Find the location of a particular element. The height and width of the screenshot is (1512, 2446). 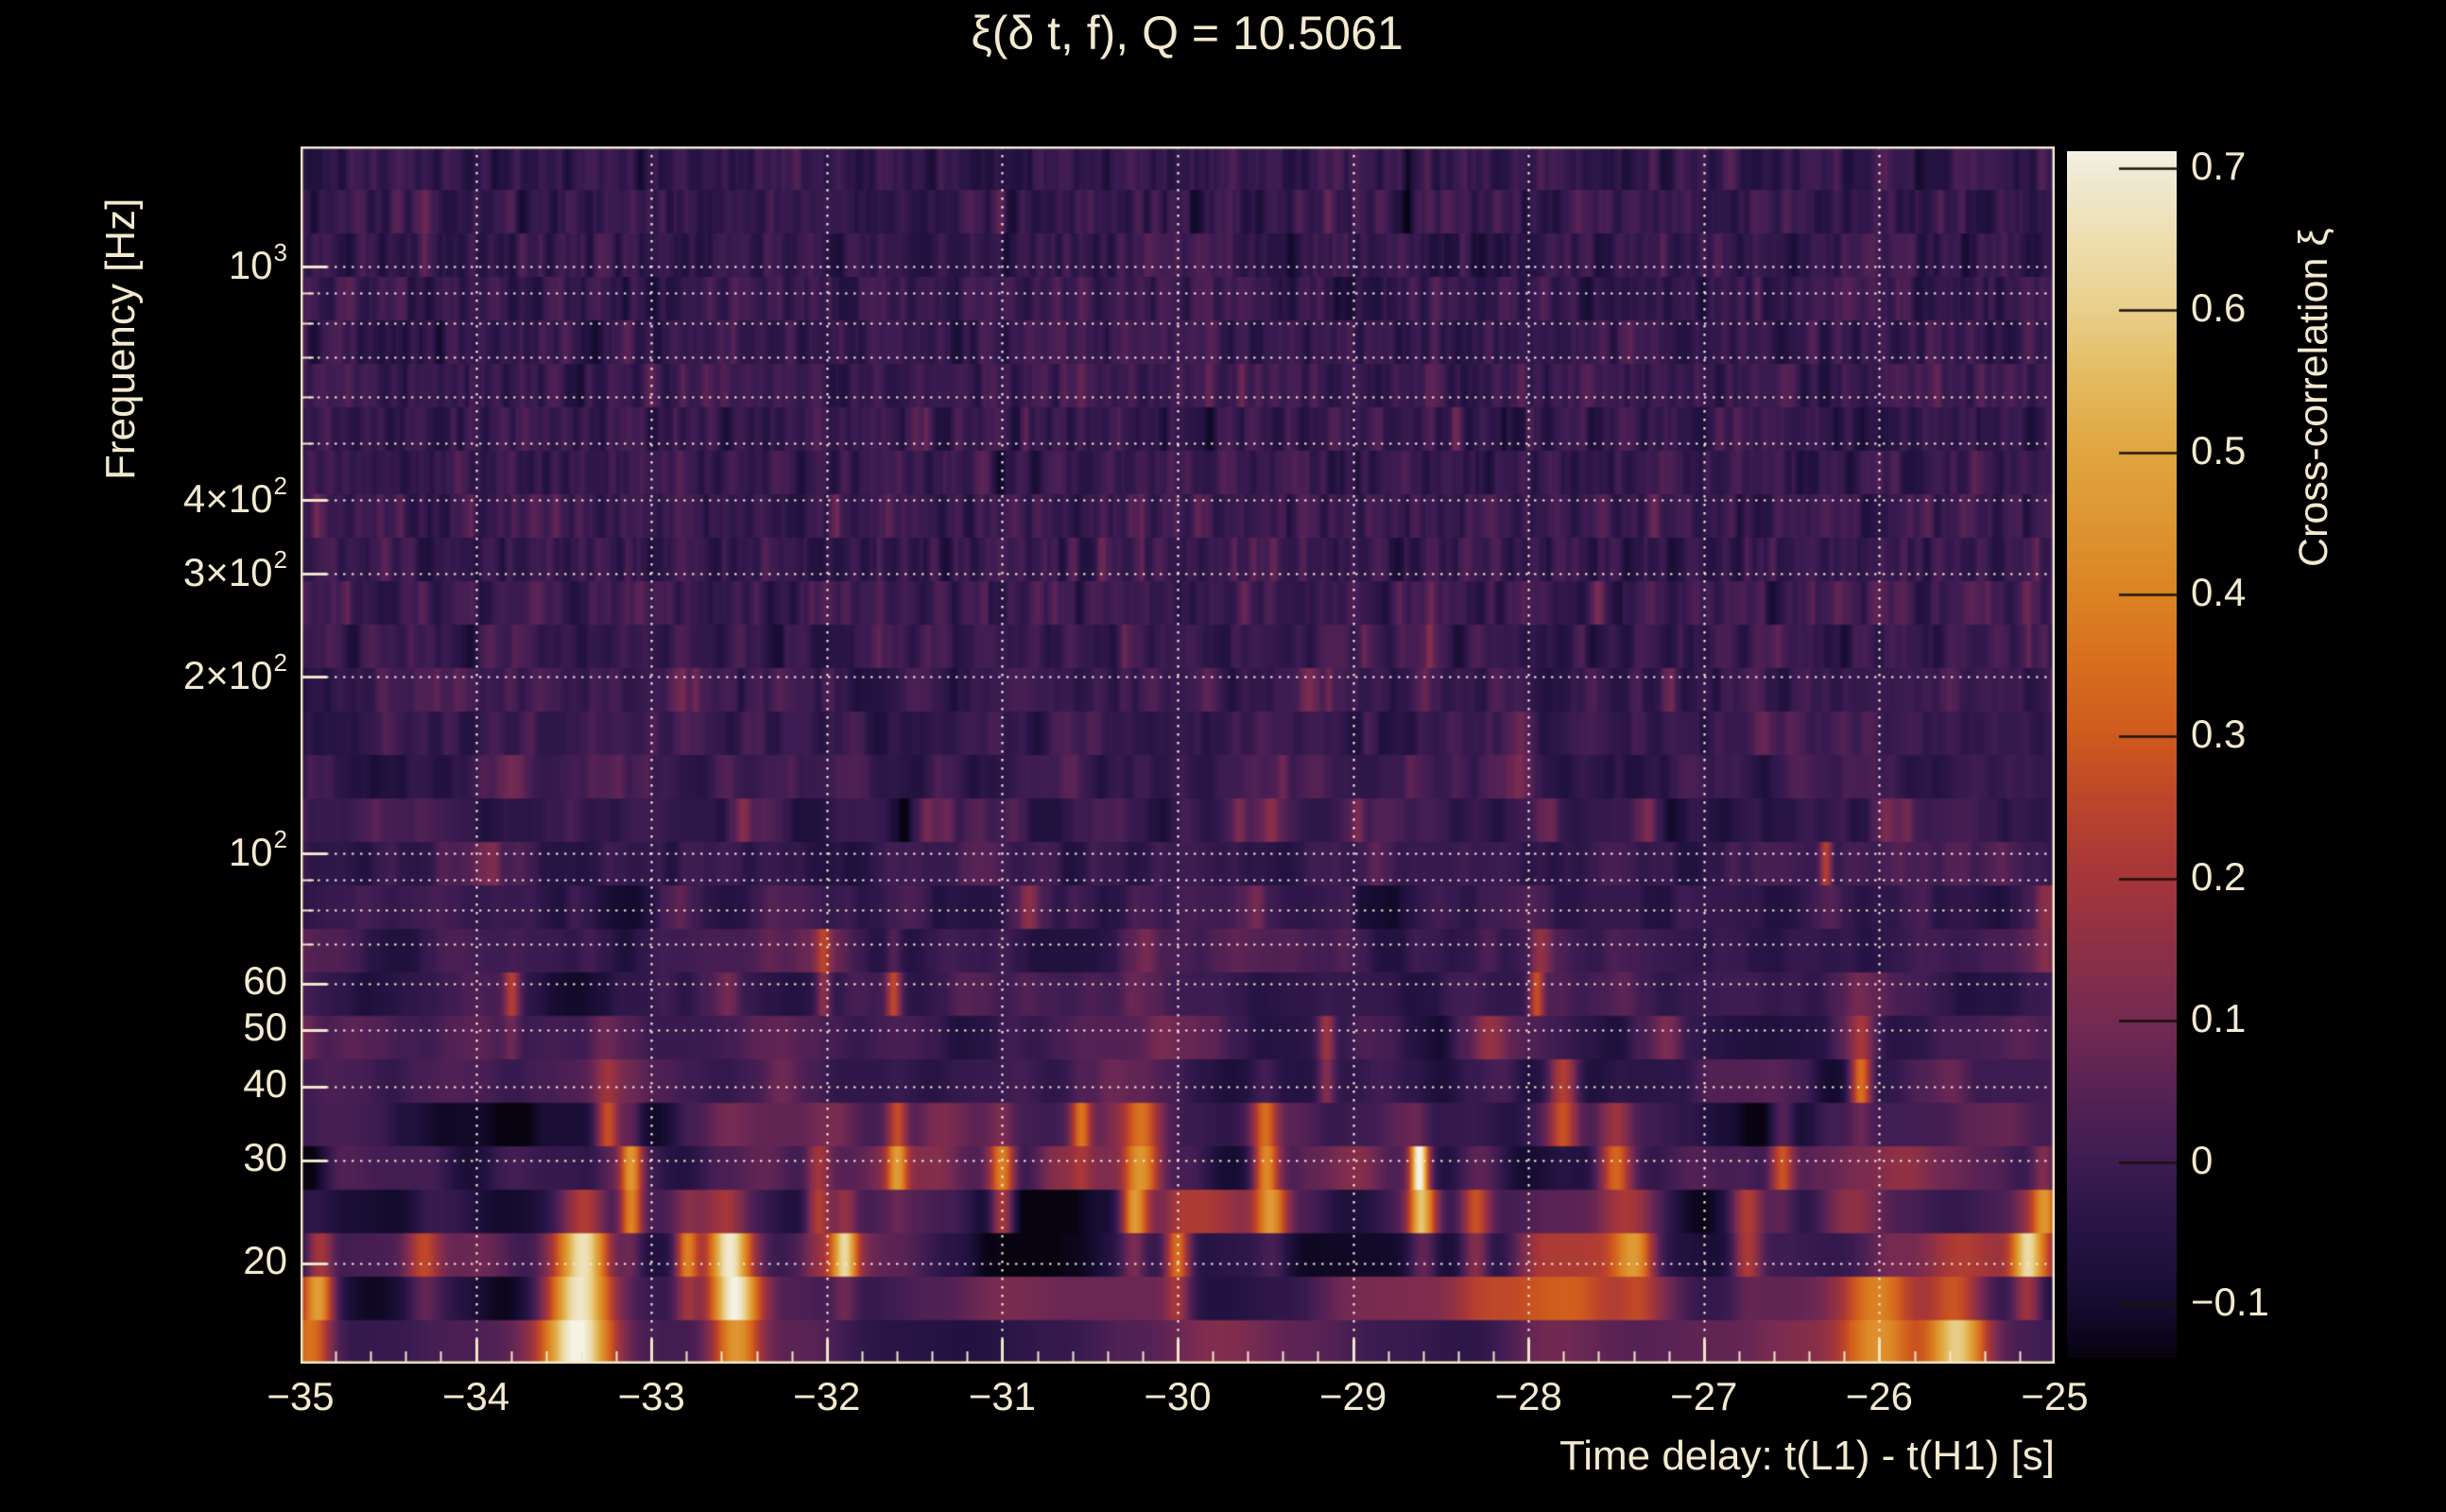

x-axis-title: Time delay: t(L1) - t(H1) [s] is located at coordinates (1807, 1456).